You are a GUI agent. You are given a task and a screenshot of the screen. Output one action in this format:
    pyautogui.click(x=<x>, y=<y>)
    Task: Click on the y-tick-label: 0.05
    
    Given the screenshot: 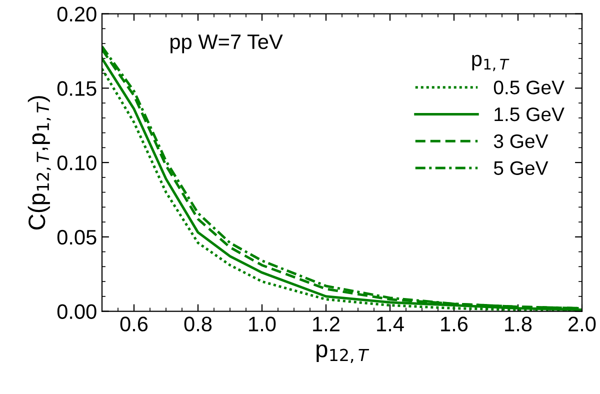 What is the action you would take?
    pyautogui.click(x=76, y=237)
    